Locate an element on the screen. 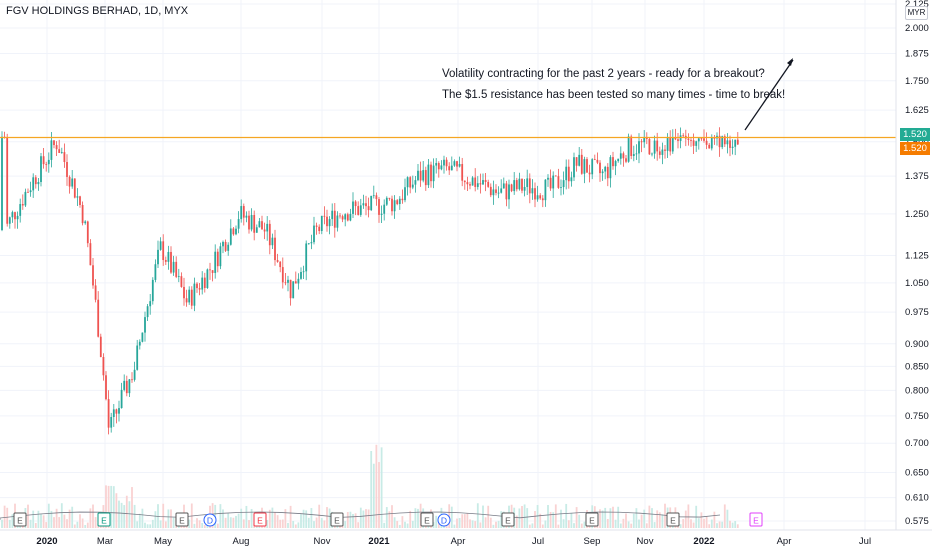  currency-badge: MYR is located at coordinates (916, 13).